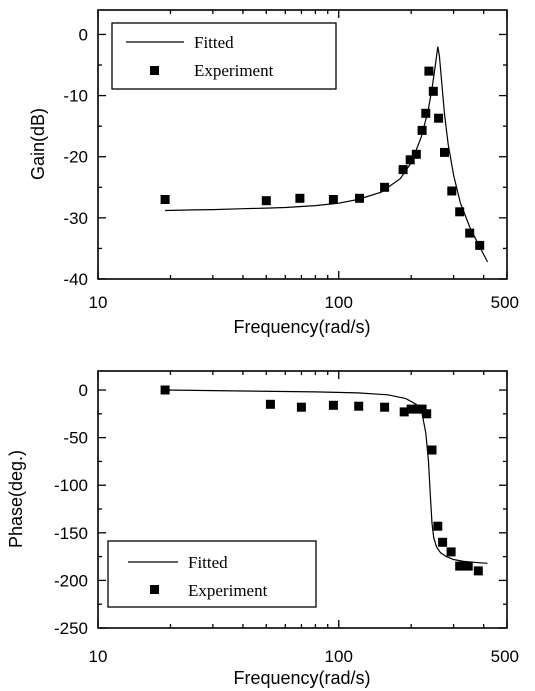 The width and height of the screenshot is (535, 691). I want to click on gain-y-tick-label: -20, so click(75, 157).